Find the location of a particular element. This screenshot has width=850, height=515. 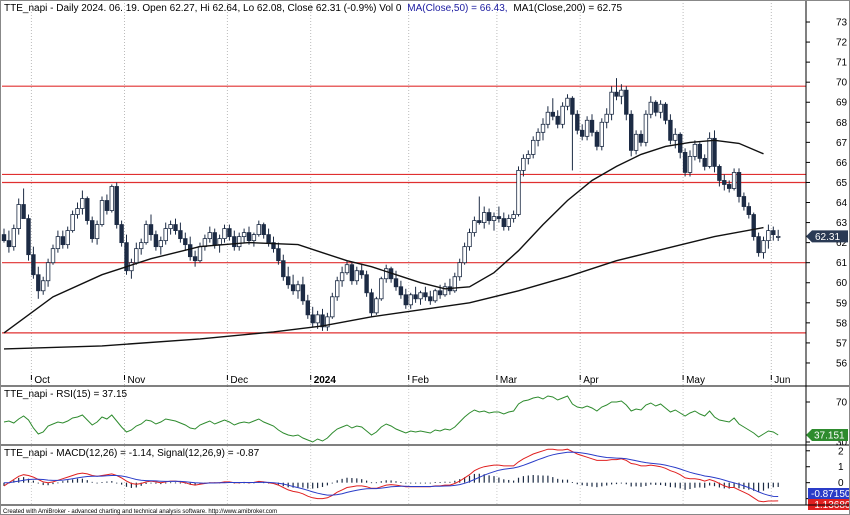

y-tick-label: 69 is located at coordinates (842, 103).